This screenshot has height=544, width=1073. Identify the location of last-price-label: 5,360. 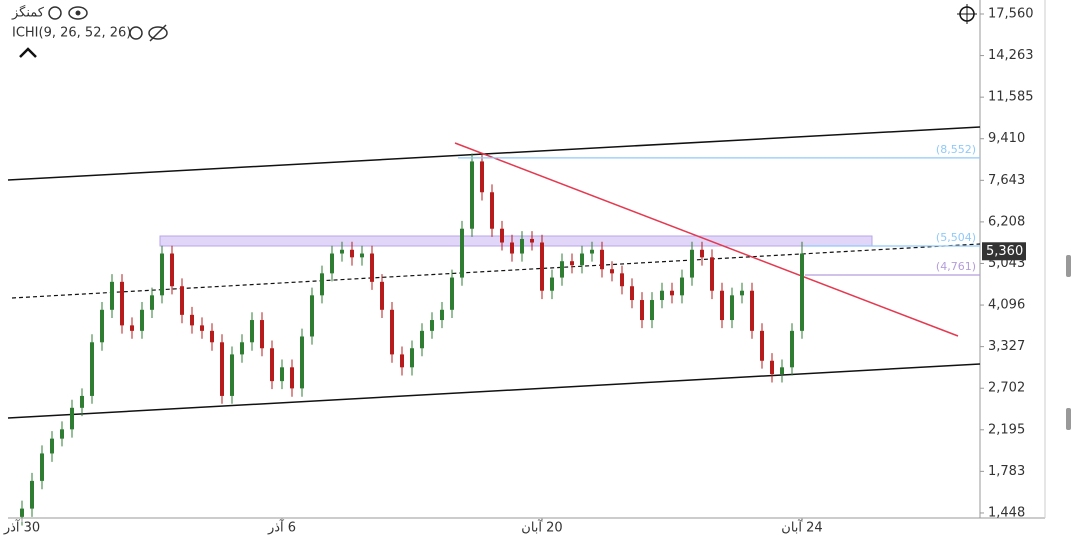
(1004, 251).